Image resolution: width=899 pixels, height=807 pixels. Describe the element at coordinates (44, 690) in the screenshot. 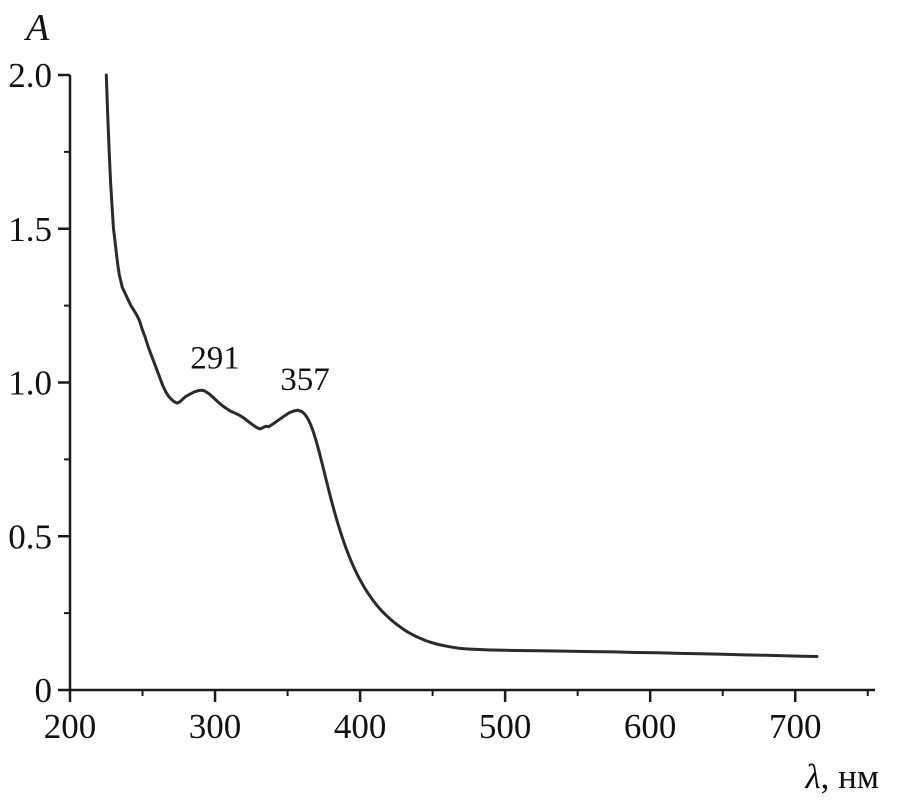

I see `y-tick-label: 0` at that location.